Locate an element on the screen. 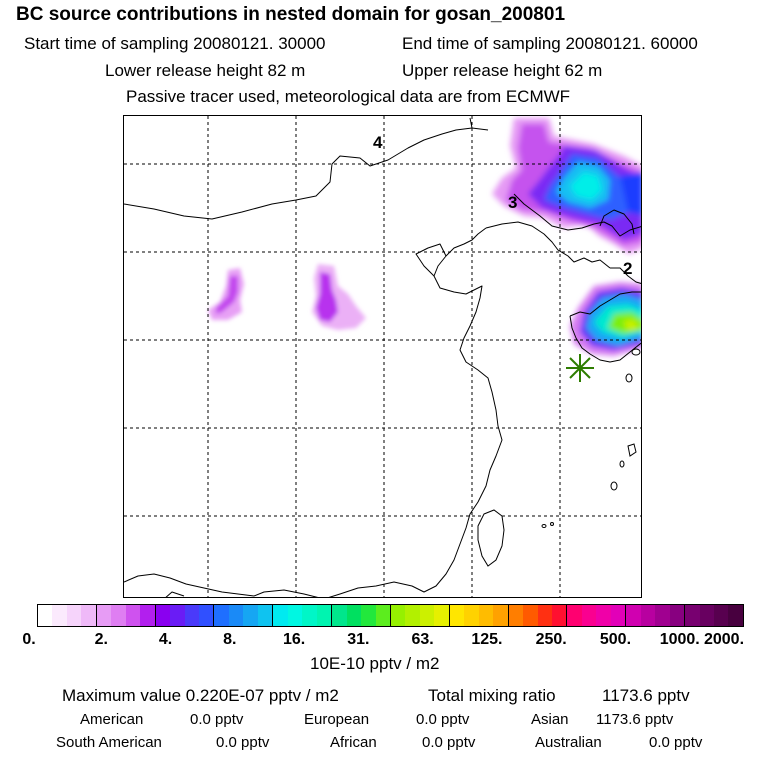  color-scale-tick-label: 8. is located at coordinates (230, 639).